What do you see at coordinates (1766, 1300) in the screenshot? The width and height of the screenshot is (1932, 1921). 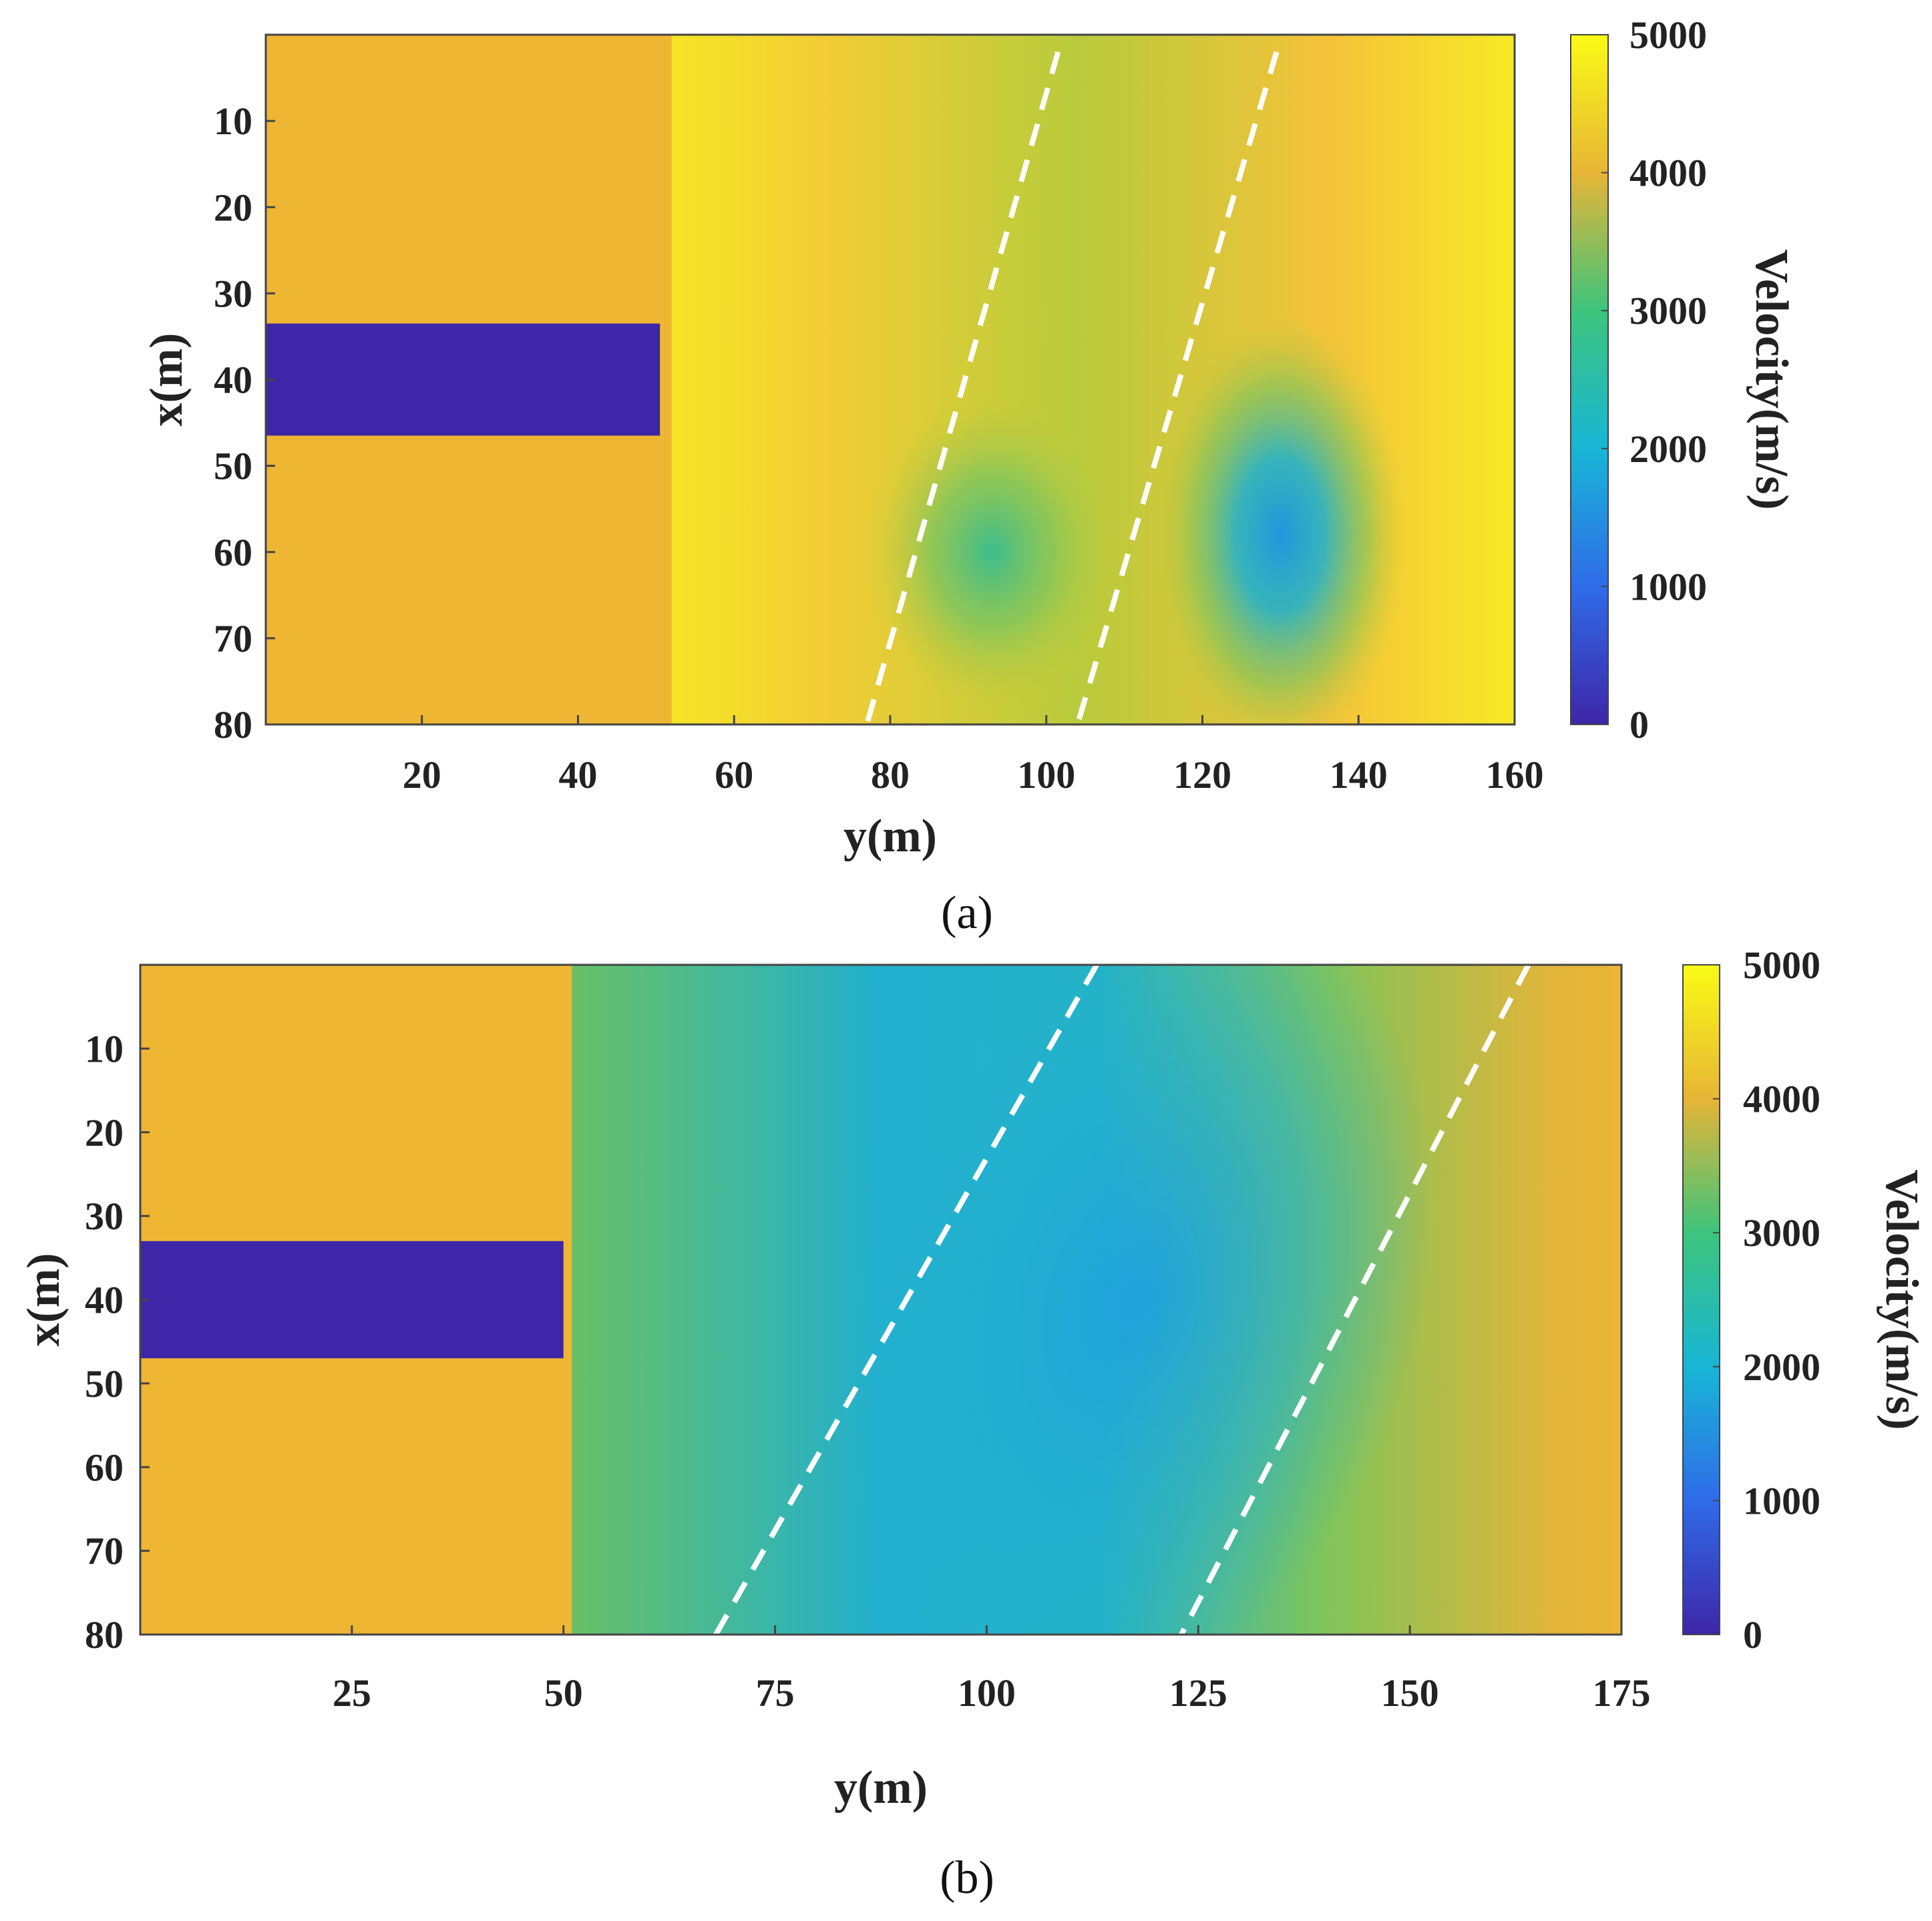 I see `panel-b-colorbar-ticks: 0 1000 2000 3000 4000 5000` at bounding box center [1766, 1300].